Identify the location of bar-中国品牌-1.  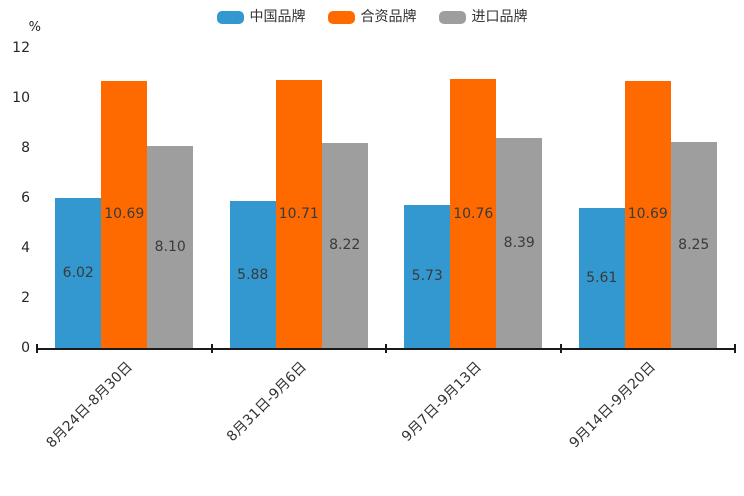
(78, 272).